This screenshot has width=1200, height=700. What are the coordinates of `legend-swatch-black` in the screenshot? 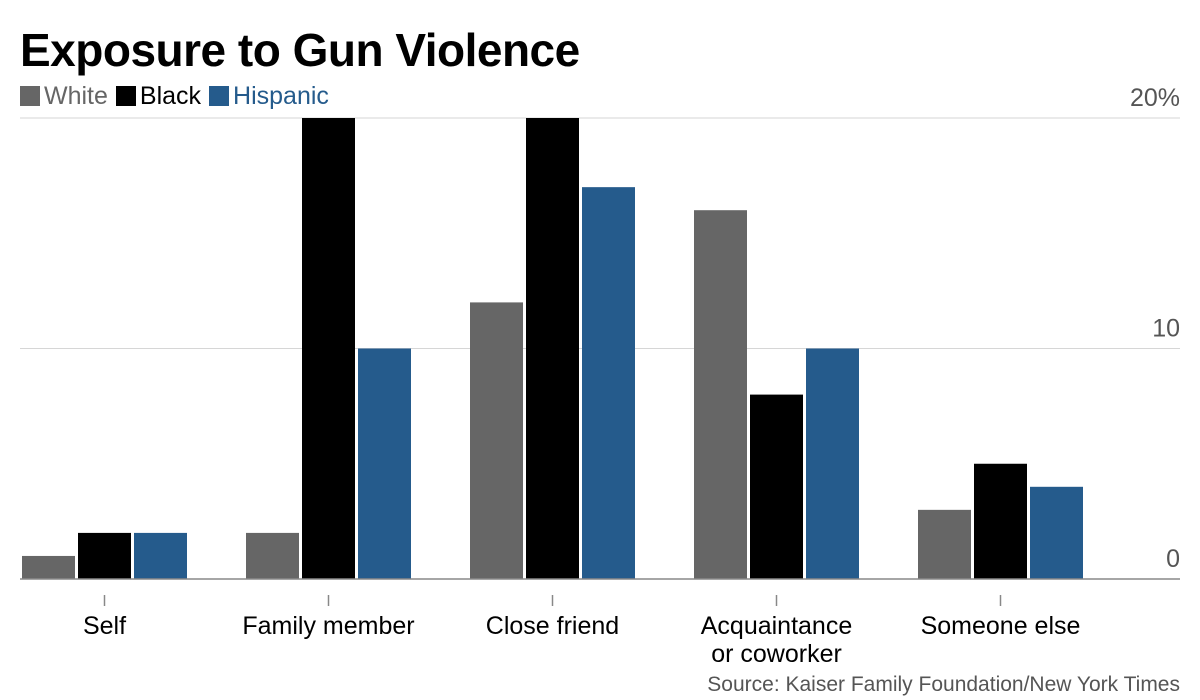 It's located at (125, 96).